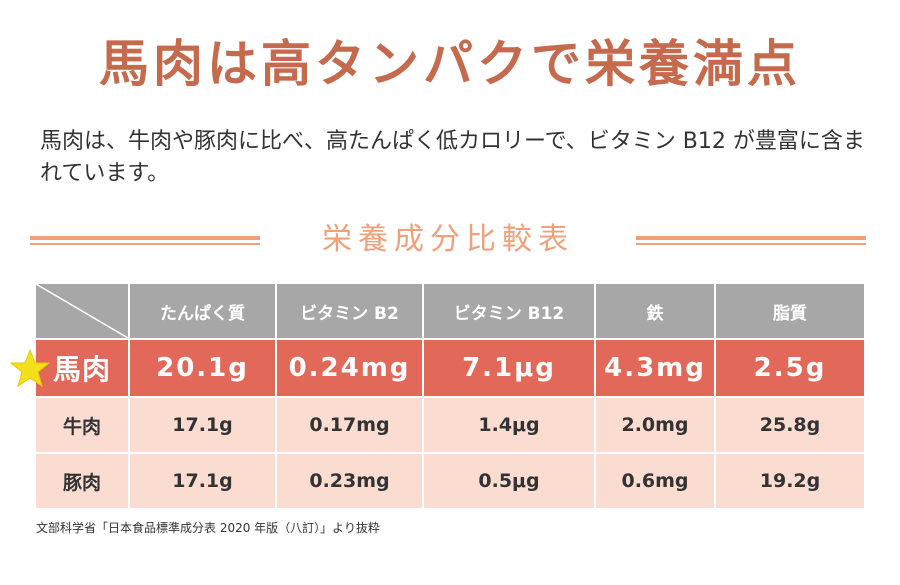 This screenshot has height=585, width=900. What do you see at coordinates (790, 426) in the screenshot?
I see `table-cell: 25.8g` at bounding box center [790, 426].